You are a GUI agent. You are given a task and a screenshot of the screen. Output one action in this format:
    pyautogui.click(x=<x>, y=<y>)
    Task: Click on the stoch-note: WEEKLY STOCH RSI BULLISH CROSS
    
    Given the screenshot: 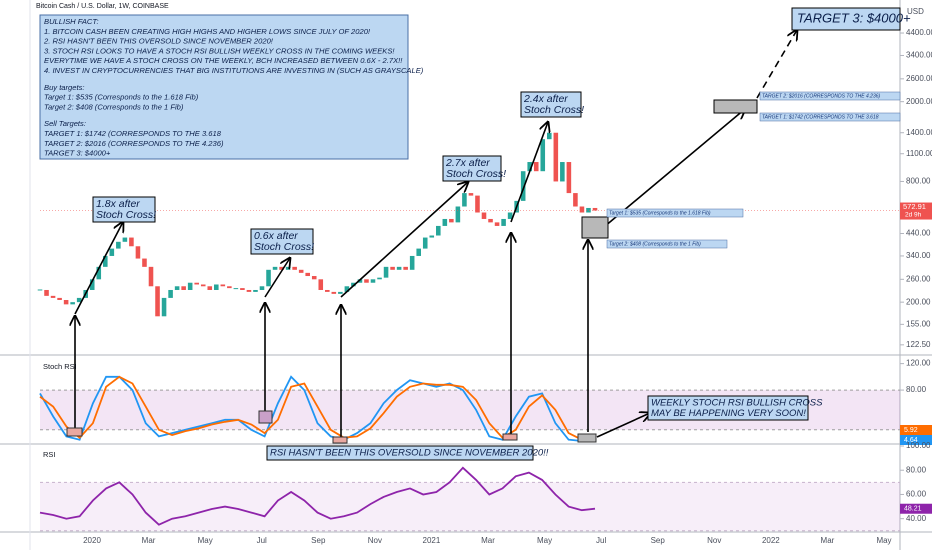 What is the action you would take?
    pyautogui.click(x=737, y=403)
    